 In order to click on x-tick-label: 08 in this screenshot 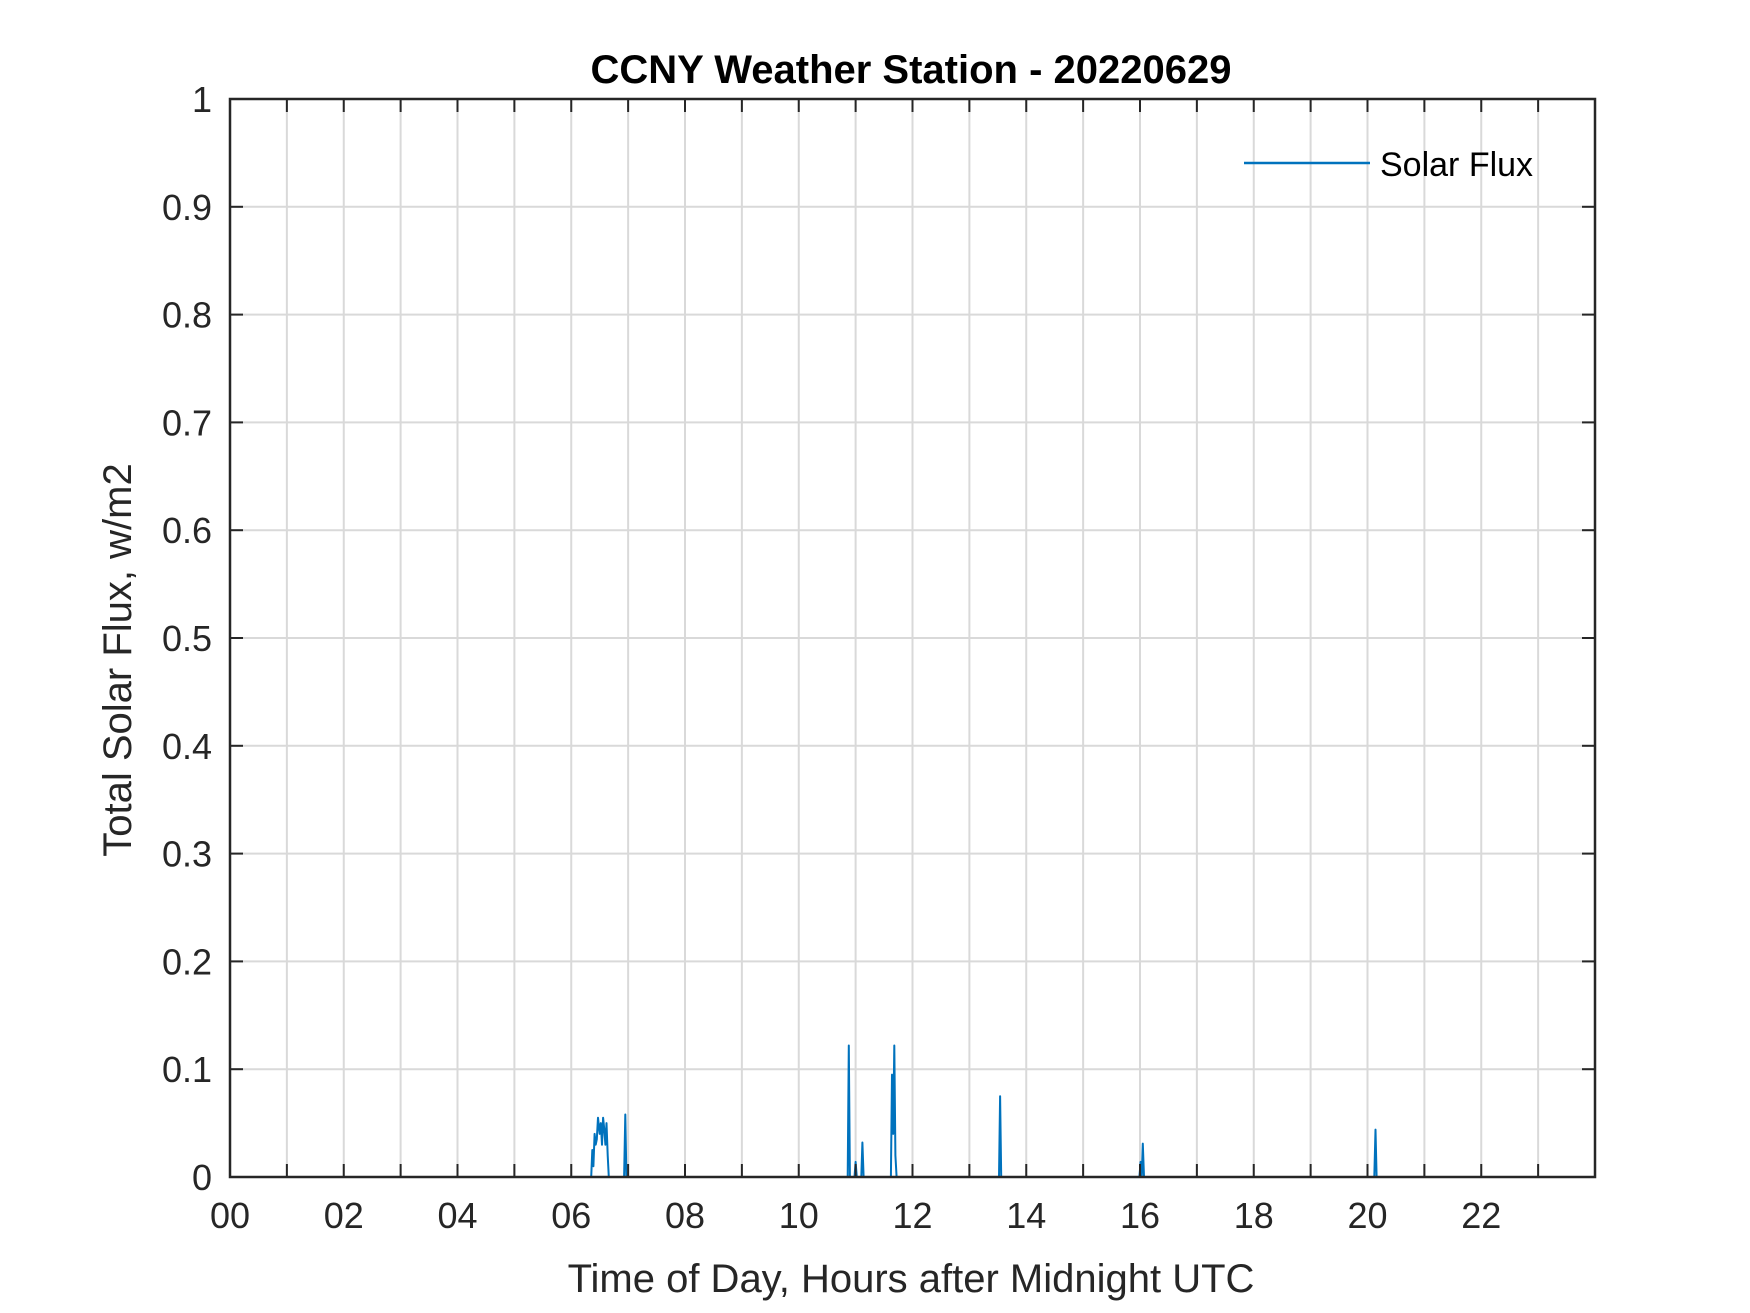, I will do `click(685, 1215)`.